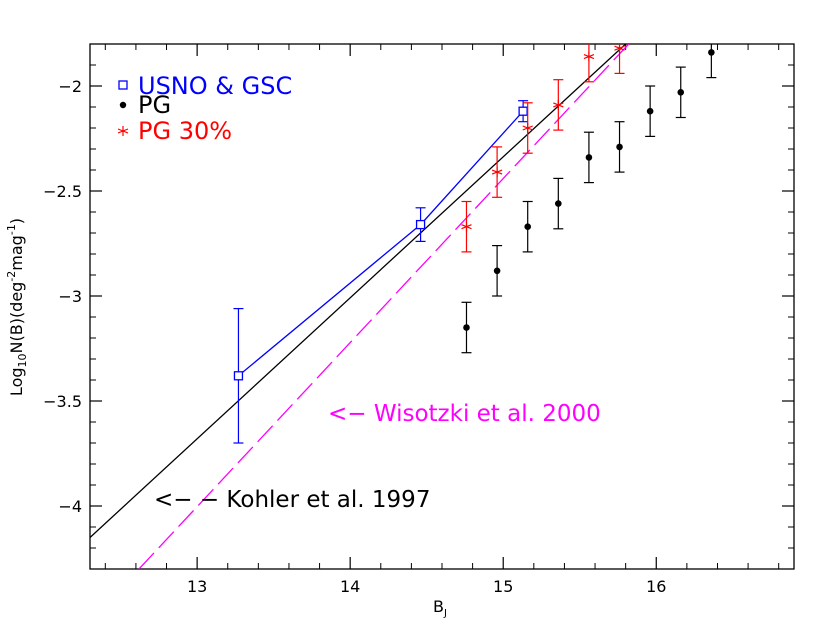  Describe the element at coordinates (656, 586) in the screenshot. I see `x-tick-label: 16` at that location.